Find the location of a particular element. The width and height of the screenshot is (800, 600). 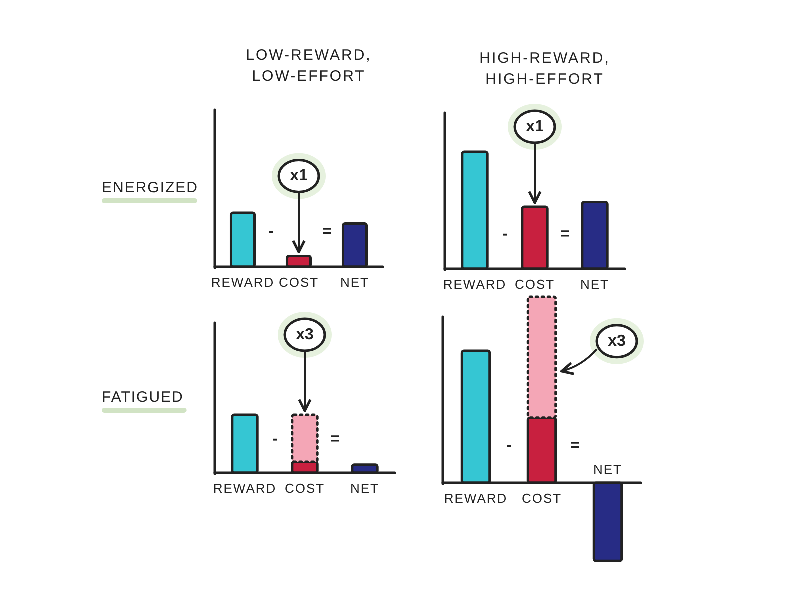

y-axis-title: ENERGIZED is located at coordinates (150, 187).